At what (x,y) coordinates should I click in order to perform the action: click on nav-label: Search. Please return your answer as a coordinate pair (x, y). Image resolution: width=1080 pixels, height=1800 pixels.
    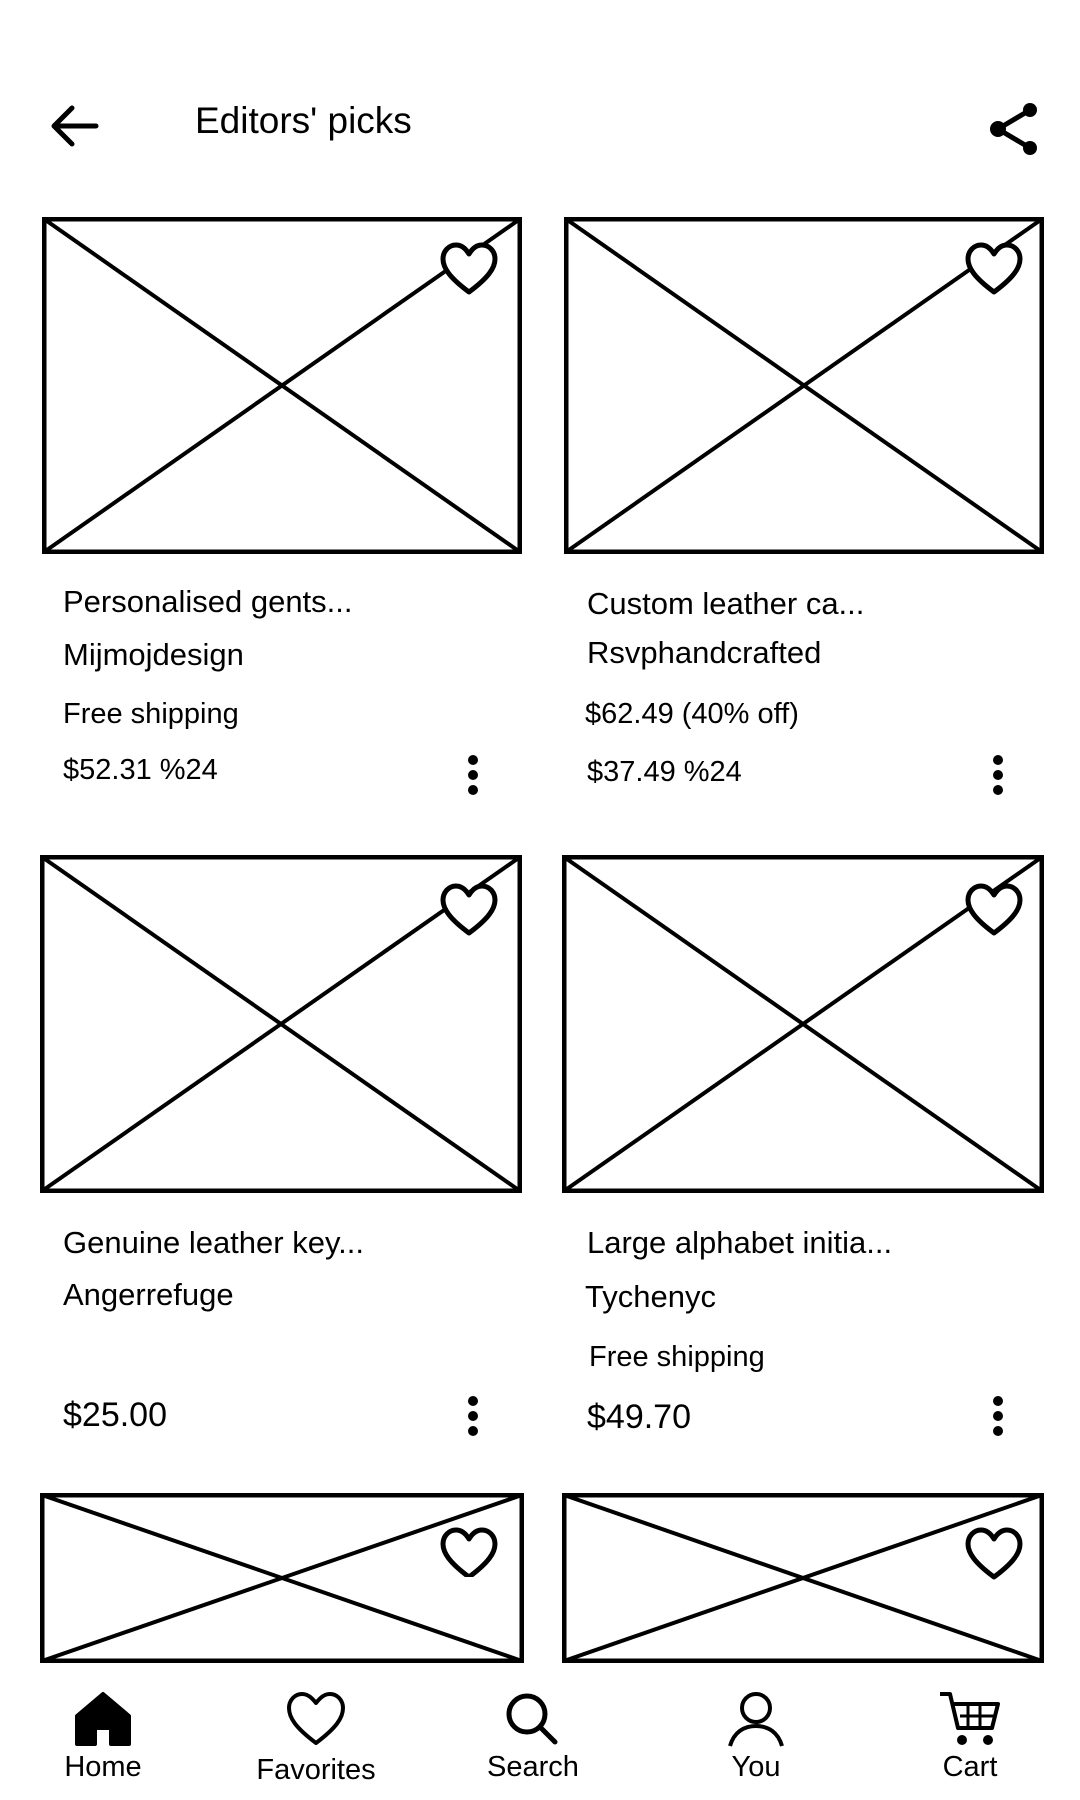
    Looking at the image, I should click on (533, 1767).